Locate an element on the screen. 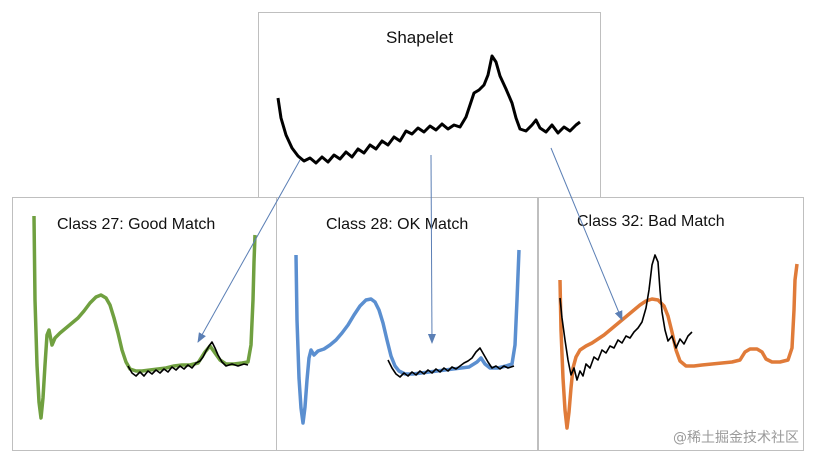  class-28-curve is located at coordinates (407, 337).